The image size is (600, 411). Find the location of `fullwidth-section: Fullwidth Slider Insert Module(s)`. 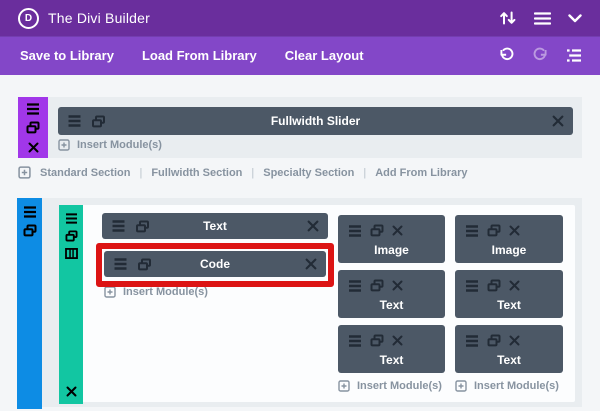

fullwidth-section: Fullwidth Slider Insert Module(s) is located at coordinates (300, 127).